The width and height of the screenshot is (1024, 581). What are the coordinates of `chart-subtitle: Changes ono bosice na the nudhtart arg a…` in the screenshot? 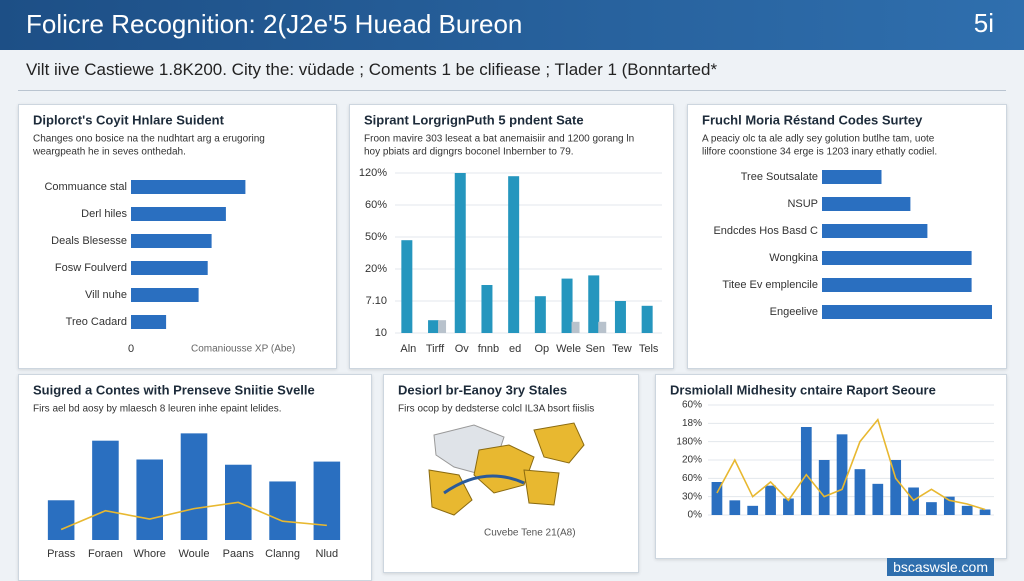 It's located at (149, 139).